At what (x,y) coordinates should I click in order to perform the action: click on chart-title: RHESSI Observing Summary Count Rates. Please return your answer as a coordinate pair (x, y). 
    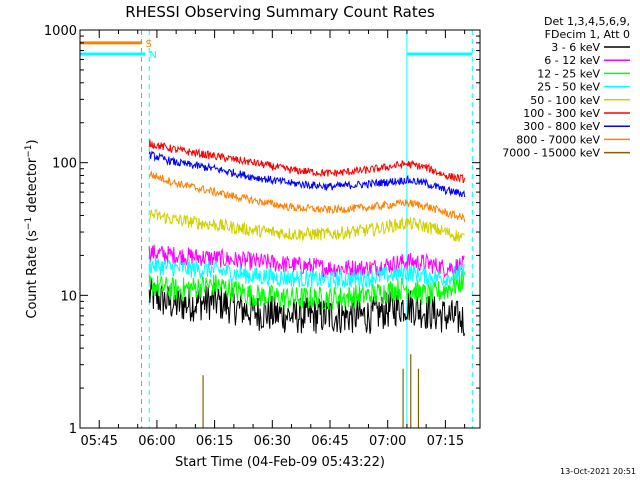
    Looking at the image, I should click on (280, 12).